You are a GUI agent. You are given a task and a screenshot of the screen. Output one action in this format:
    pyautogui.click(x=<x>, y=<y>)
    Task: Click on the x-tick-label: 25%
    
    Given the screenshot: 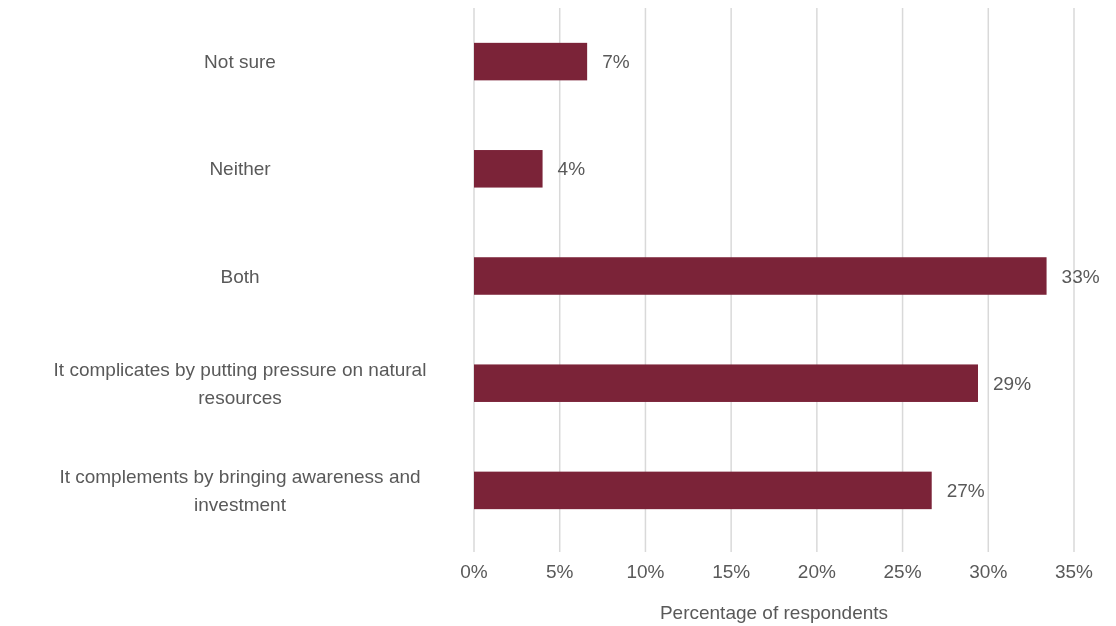 What is the action you would take?
    pyautogui.click(x=902, y=571)
    